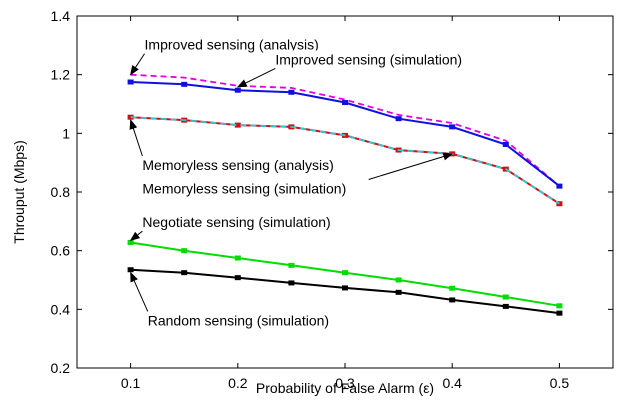  I want to click on y-tick-label: 0.2, so click(61, 368).